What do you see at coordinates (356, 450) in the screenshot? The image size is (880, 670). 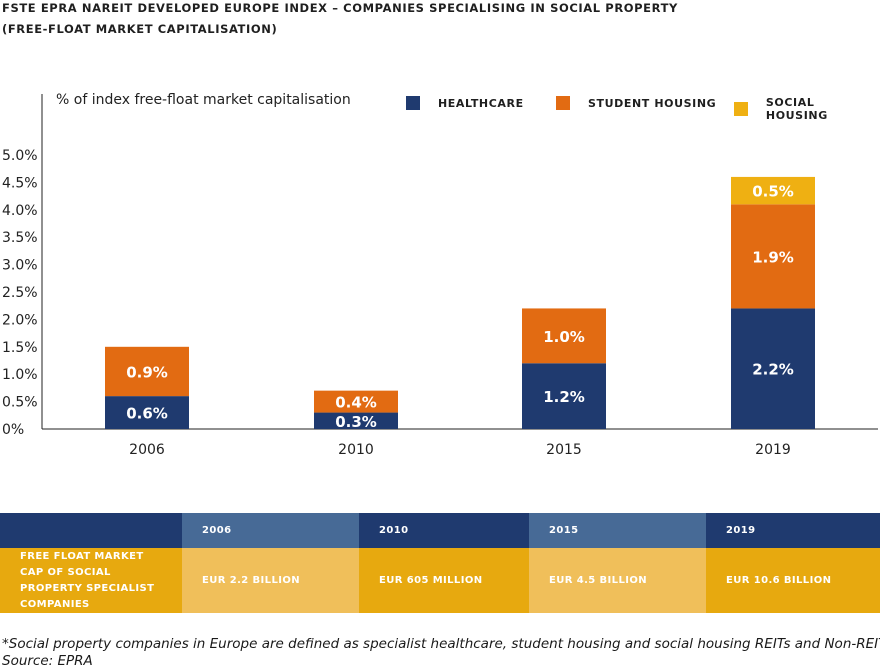 I see `x-tick-label: 2010` at bounding box center [356, 450].